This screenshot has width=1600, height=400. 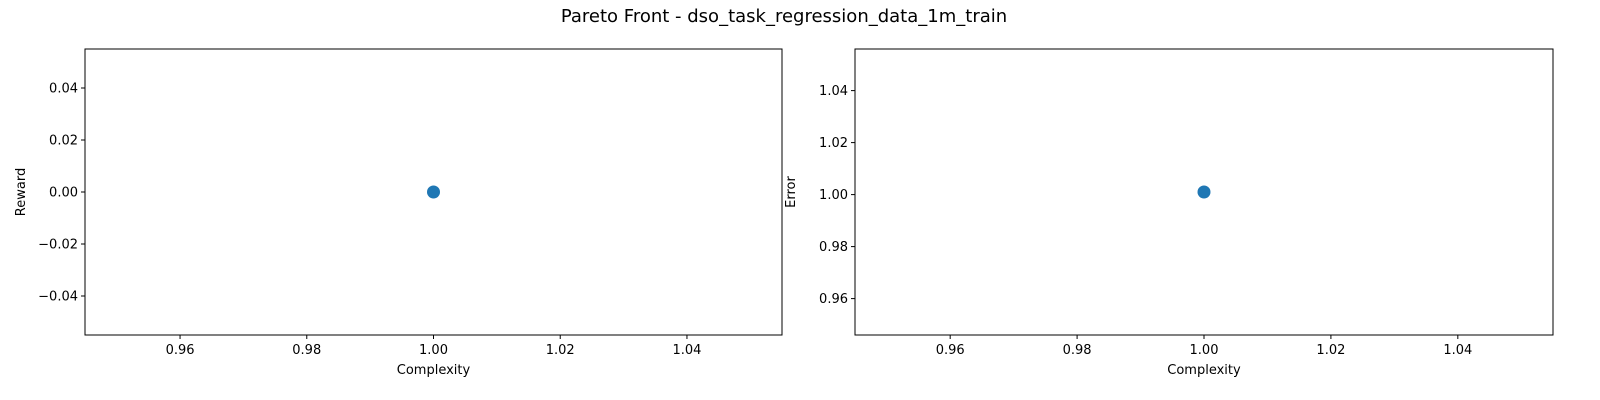 I want to click on reward-xtick-label: 0.98, so click(x=306, y=350).